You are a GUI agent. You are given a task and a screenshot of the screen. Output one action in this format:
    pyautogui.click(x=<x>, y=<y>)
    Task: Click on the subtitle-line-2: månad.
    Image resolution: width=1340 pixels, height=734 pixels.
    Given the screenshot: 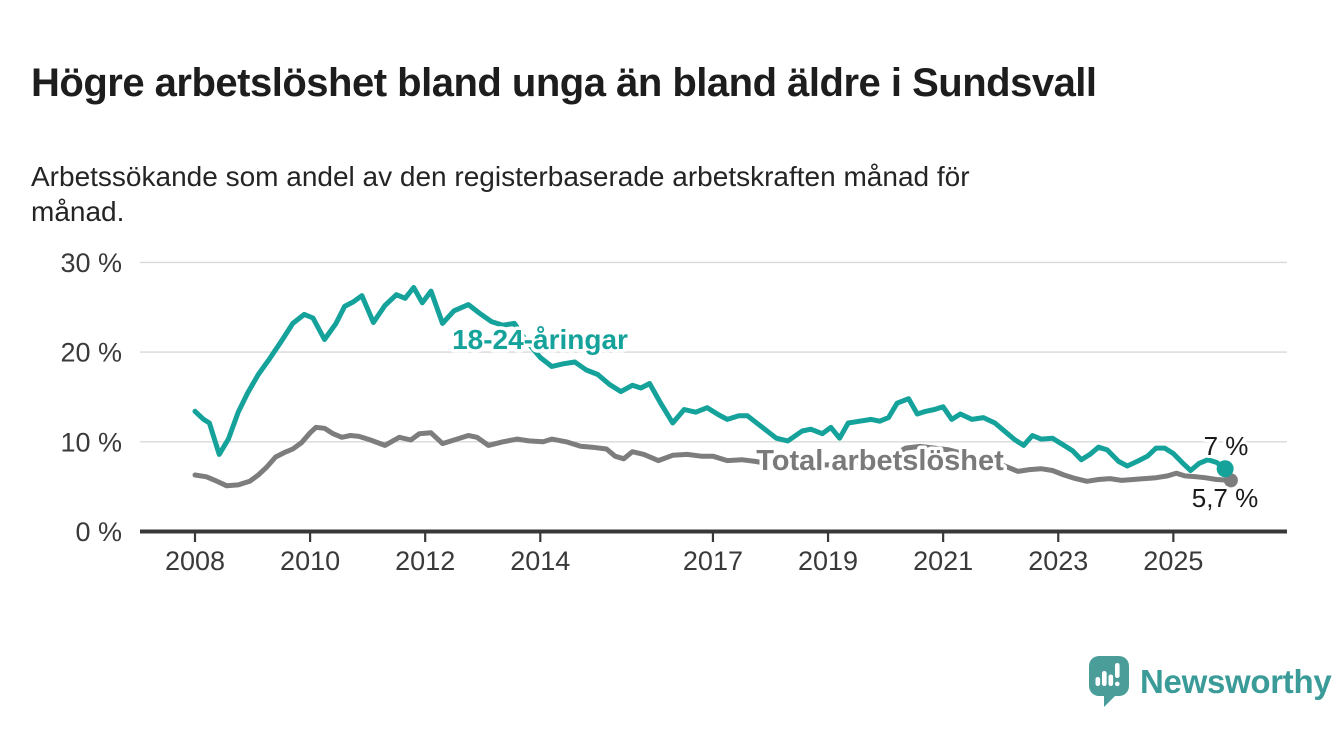 What is the action you would take?
    pyautogui.click(x=78, y=212)
    